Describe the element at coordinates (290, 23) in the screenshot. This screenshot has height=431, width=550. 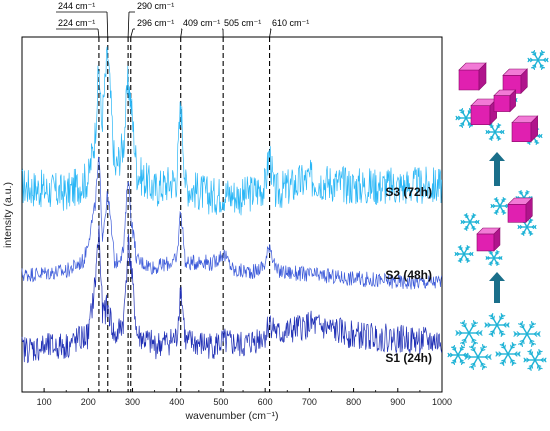
I see `peak-label: 610 cm⁻¹` at that location.